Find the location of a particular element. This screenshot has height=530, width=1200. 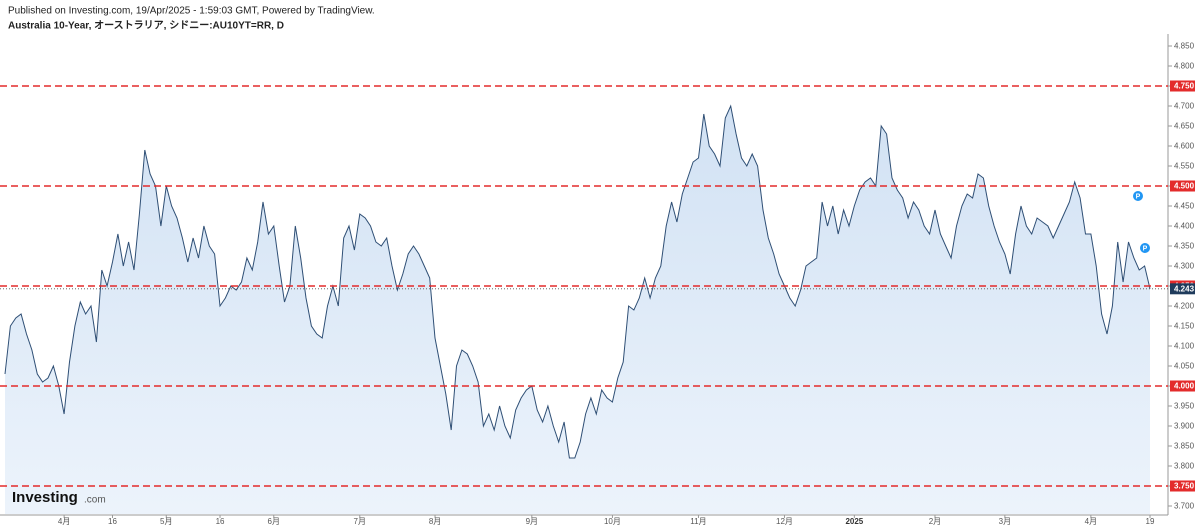

y-tick-label: 3.950 is located at coordinates (1184, 406).